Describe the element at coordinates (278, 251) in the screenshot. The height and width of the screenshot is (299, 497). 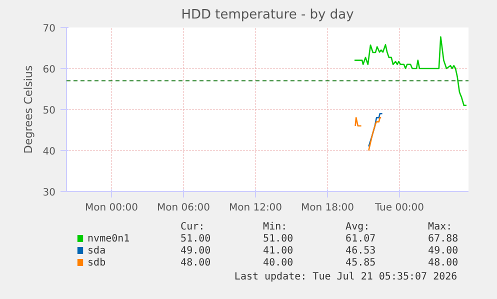
I see `text: 41.00` at that location.